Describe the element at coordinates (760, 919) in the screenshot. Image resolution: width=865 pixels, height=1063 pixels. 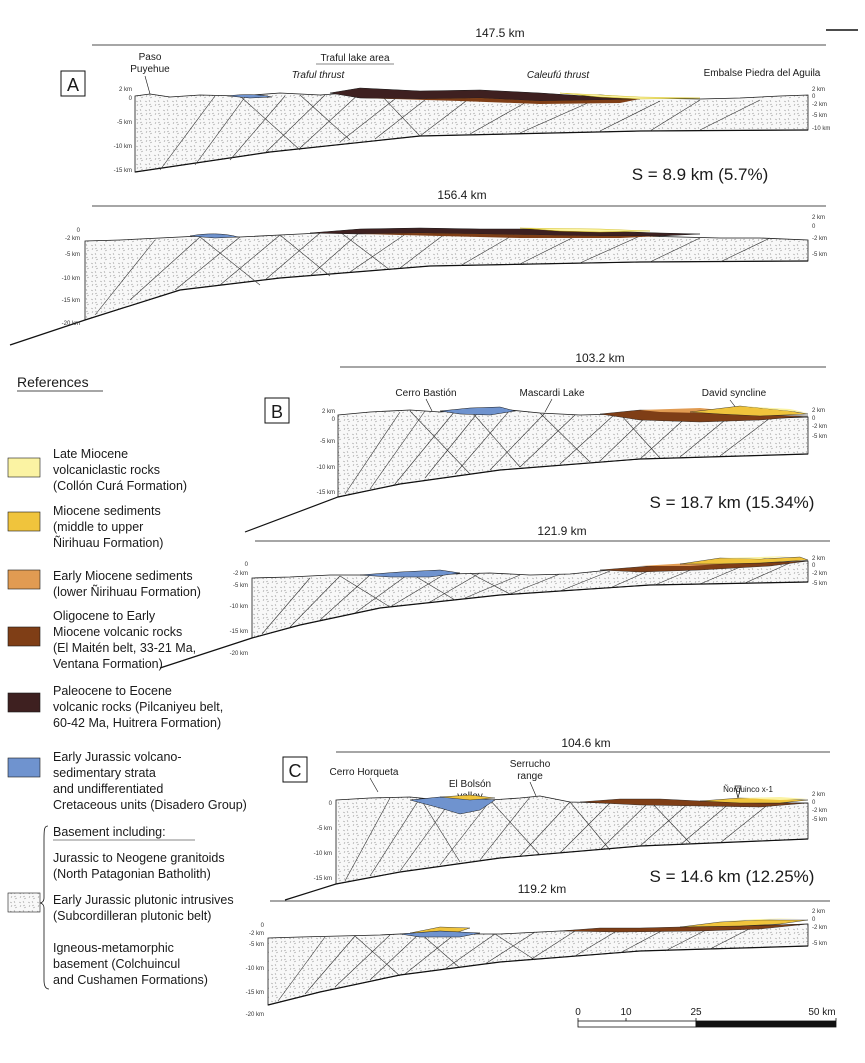
I see `section-c-bottom-collon` at that location.